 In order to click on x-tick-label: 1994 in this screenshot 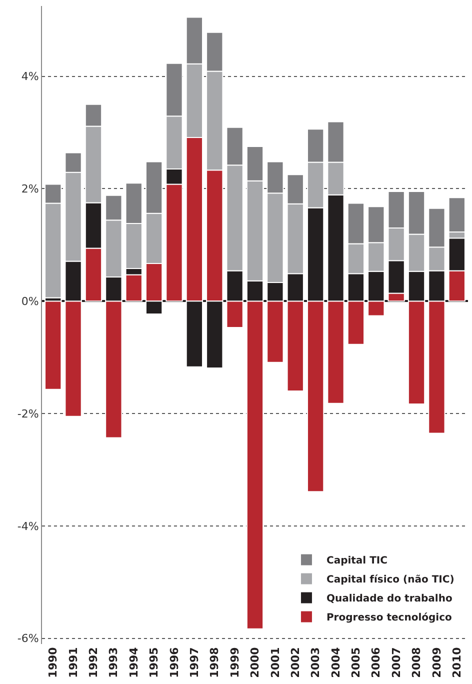, I will do `click(133, 662)`.